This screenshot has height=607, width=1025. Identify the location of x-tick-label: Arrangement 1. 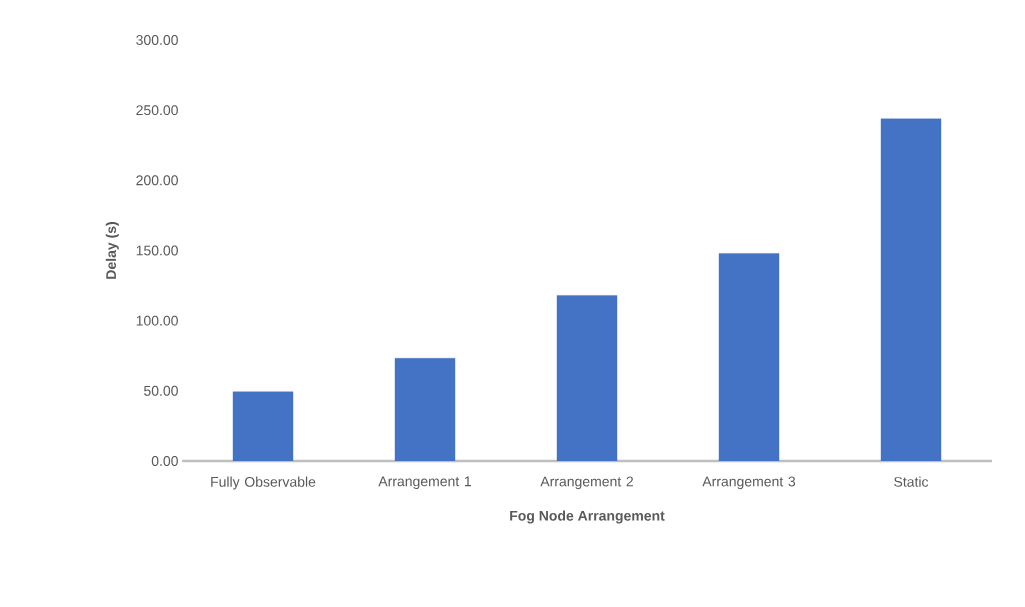
(424, 483).